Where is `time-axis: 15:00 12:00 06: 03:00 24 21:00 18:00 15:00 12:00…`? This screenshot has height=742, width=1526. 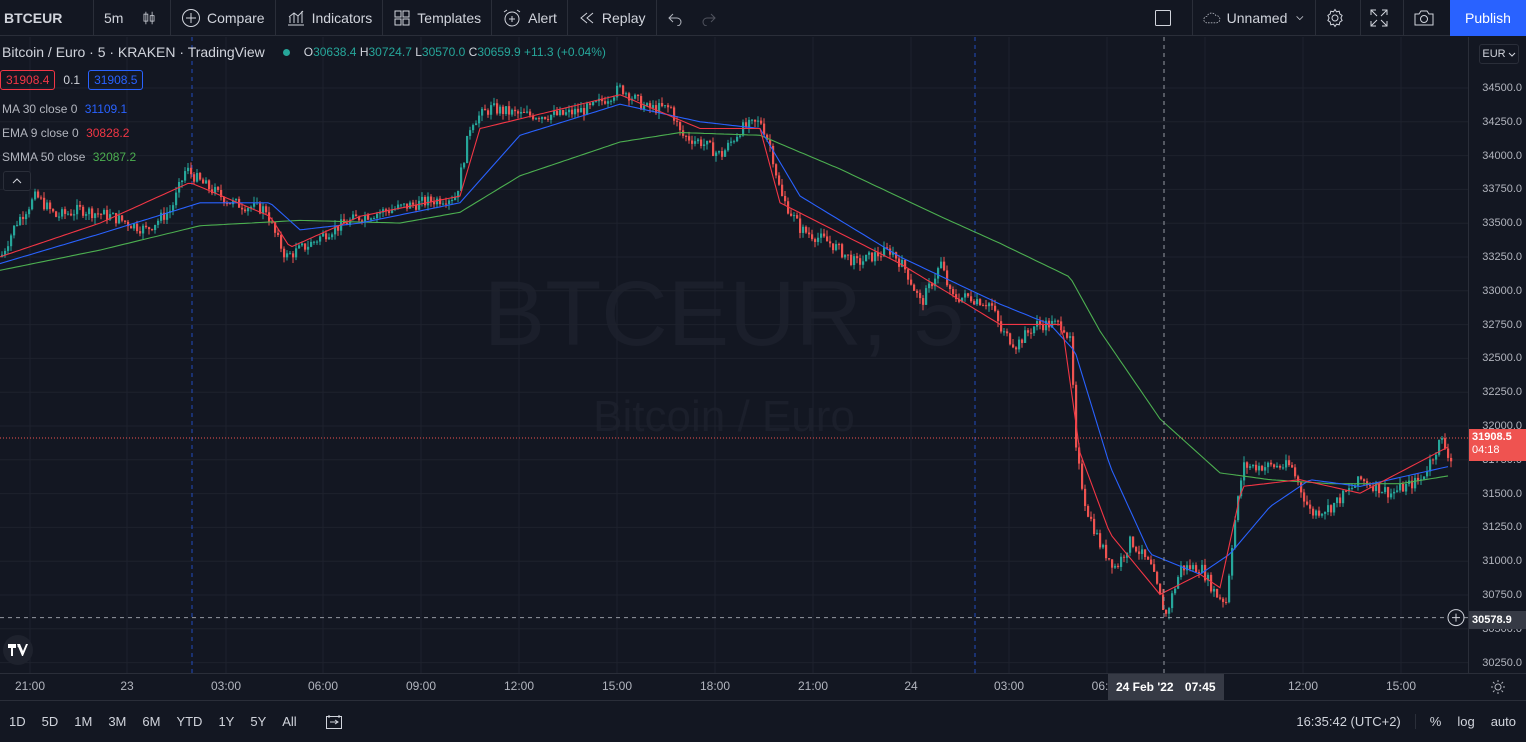
time-axis: 15:00 12:00 06: 03:00 24 21:00 18:00 15:00 12:00… is located at coordinates (763, 686).